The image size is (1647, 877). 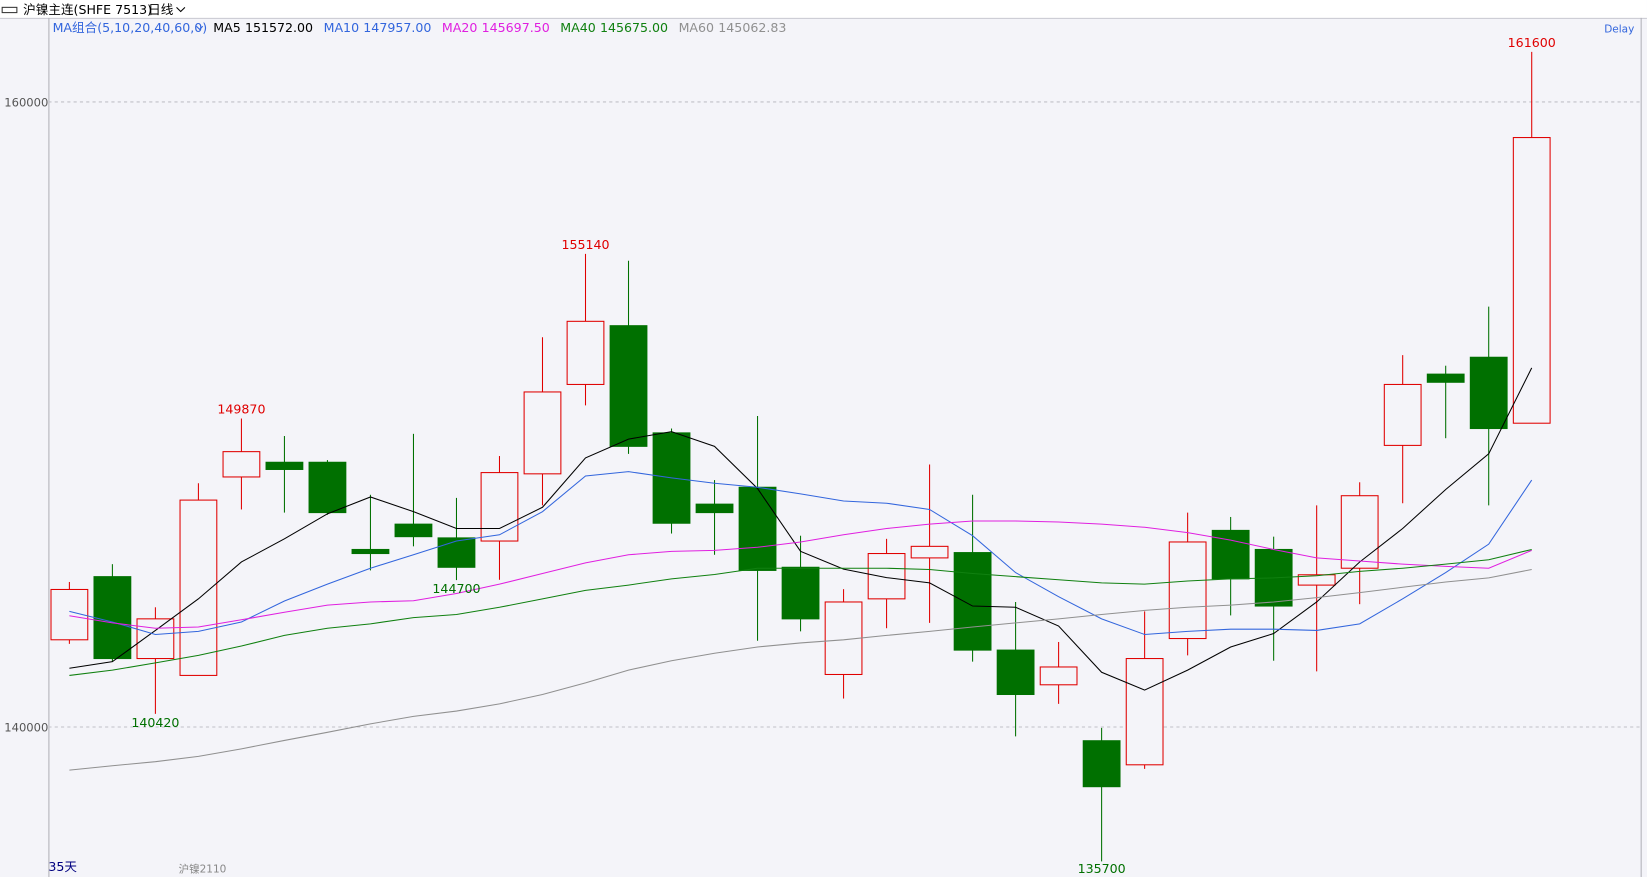 I want to click on low-label: 144700, so click(x=456, y=588).